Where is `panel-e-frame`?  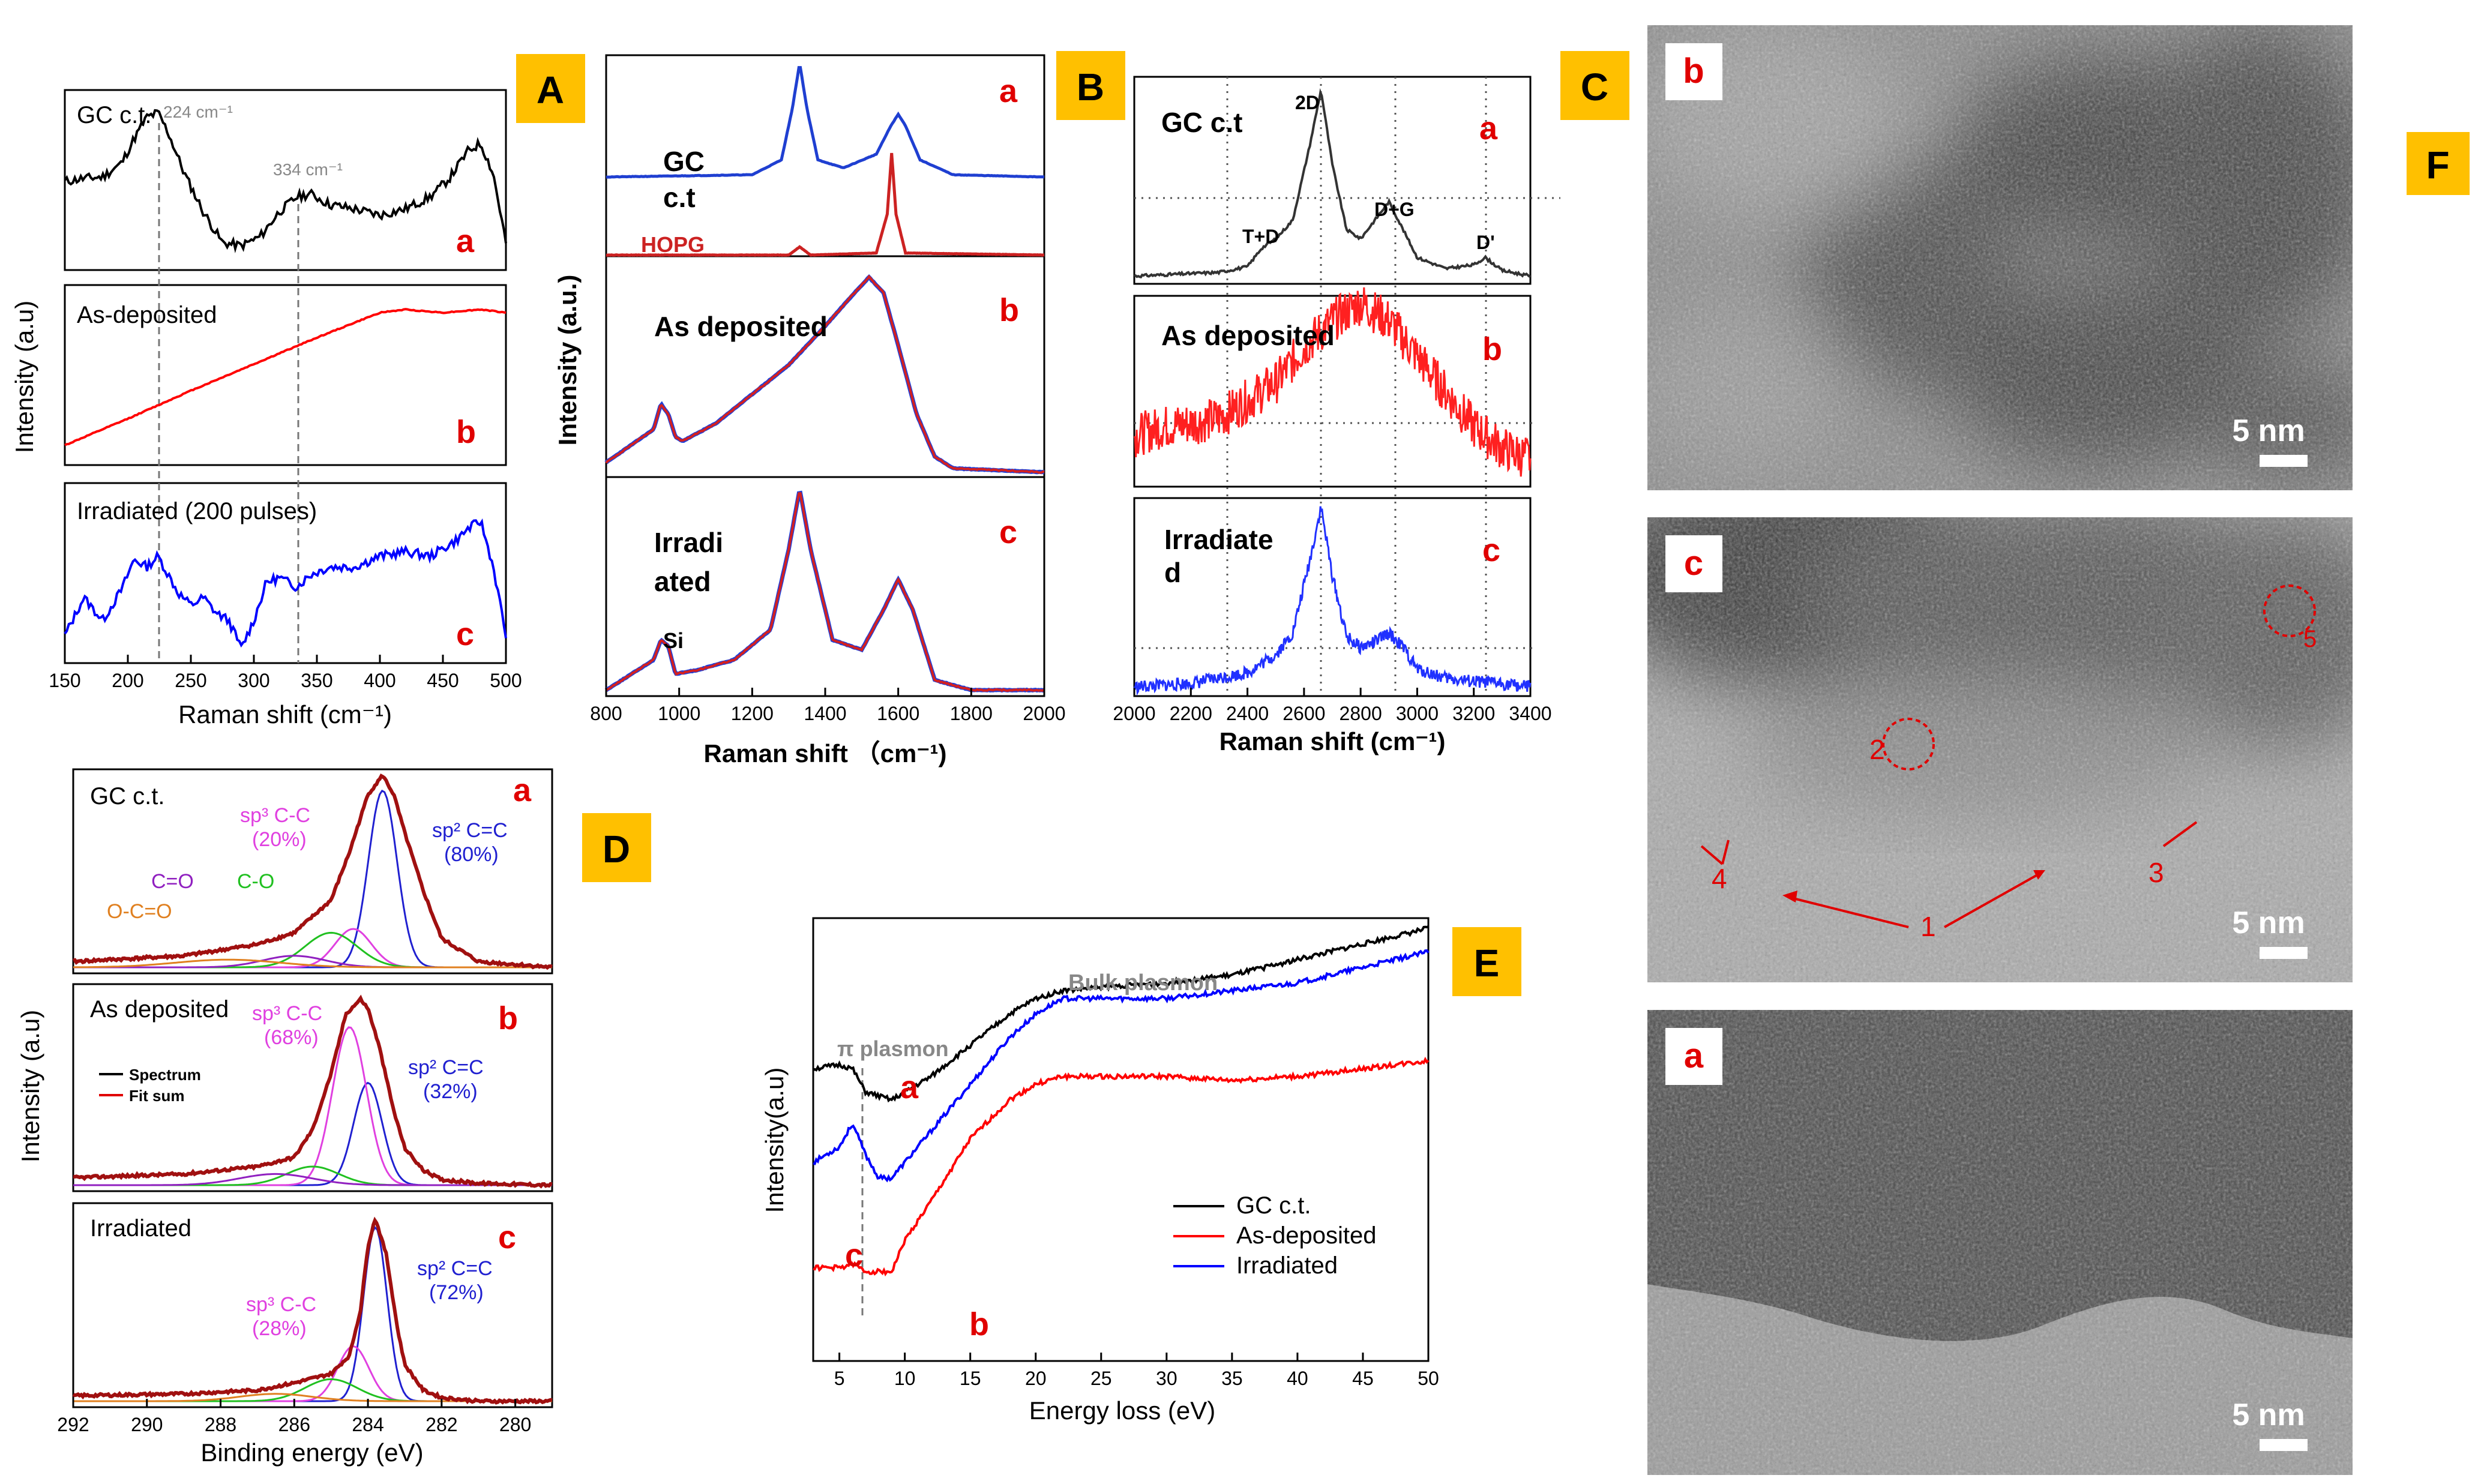
panel-e-frame is located at coordinates (1121, 1139).